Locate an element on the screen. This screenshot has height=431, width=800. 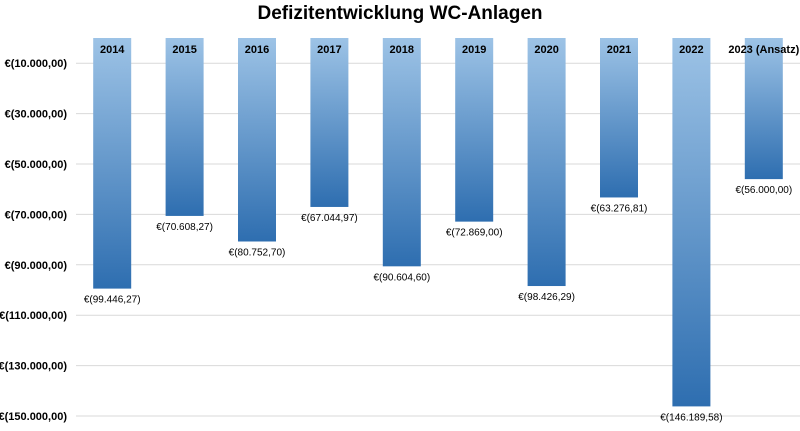
bar-2014 is located at coordinates (112, 163).